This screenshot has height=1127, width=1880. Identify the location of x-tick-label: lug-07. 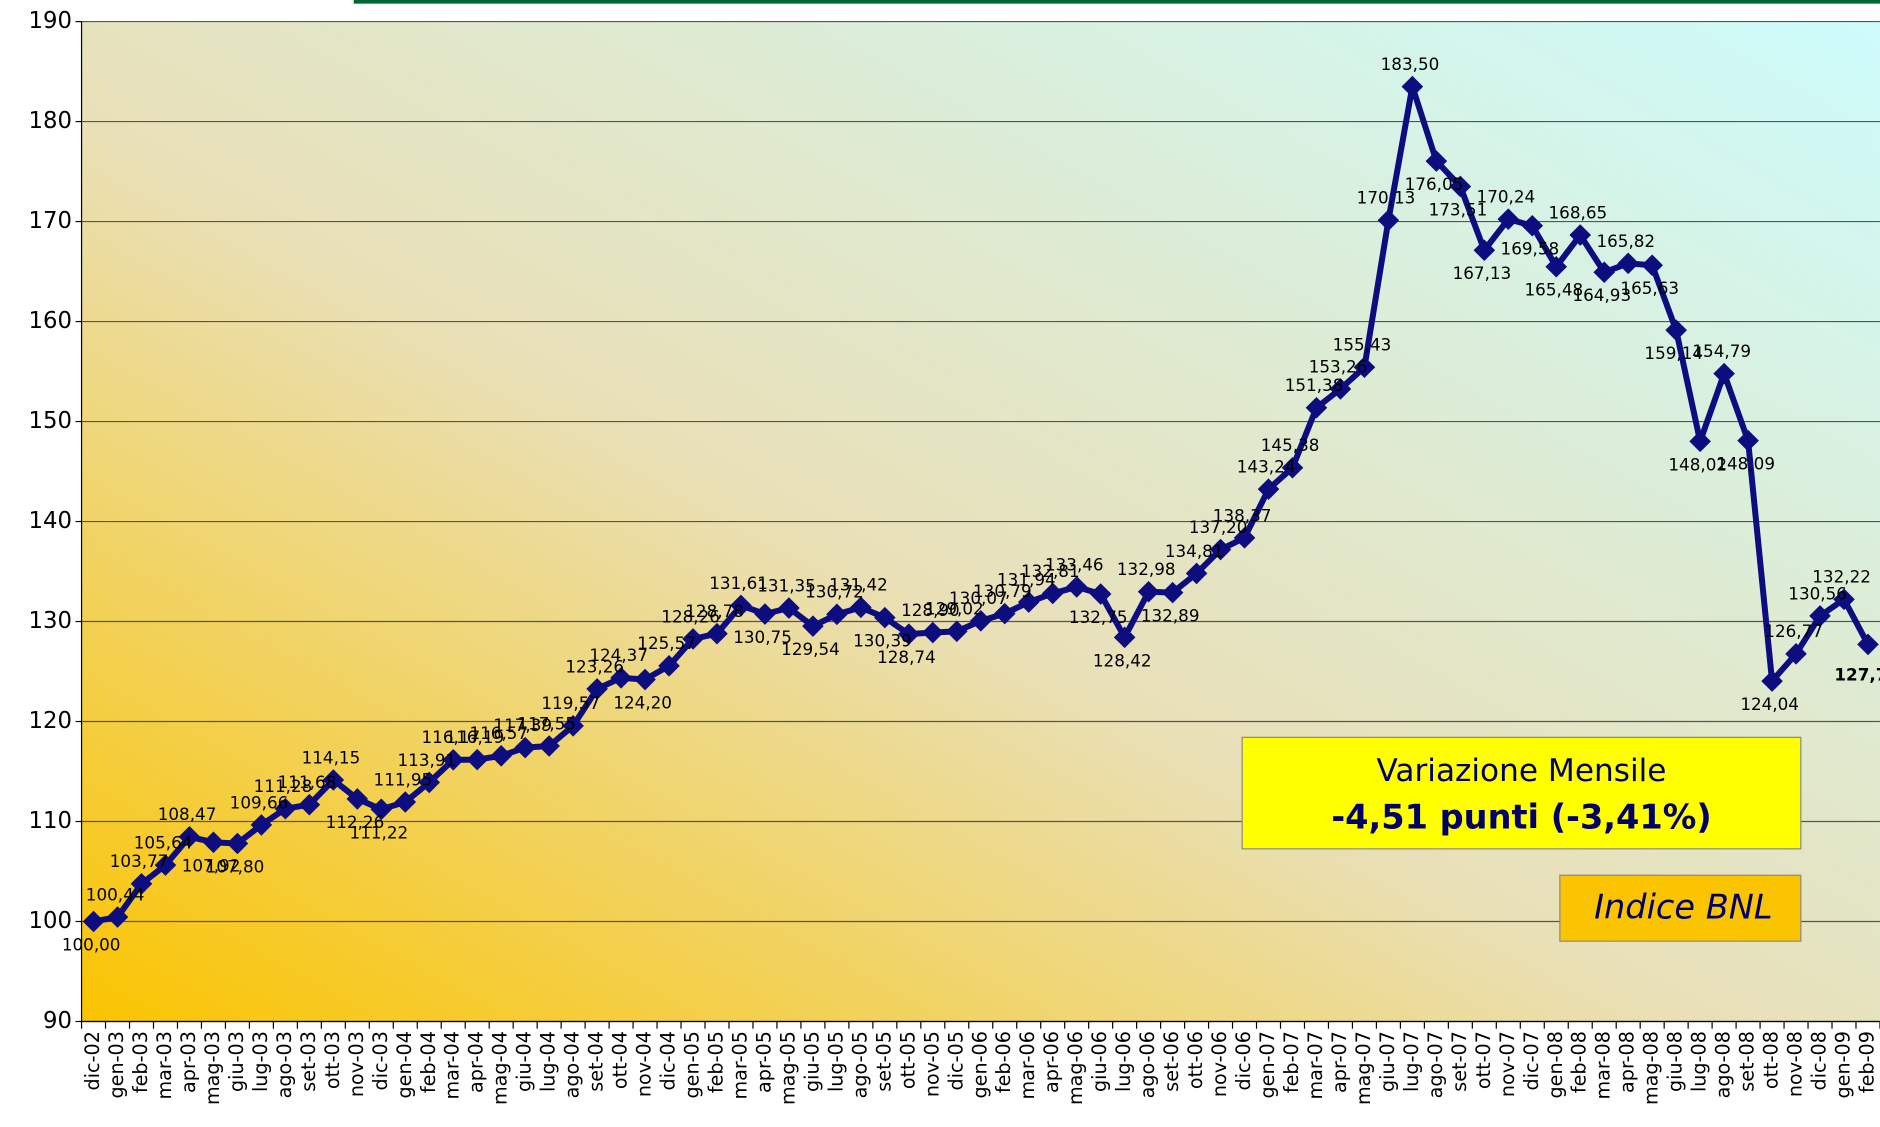
(1411, 1061).